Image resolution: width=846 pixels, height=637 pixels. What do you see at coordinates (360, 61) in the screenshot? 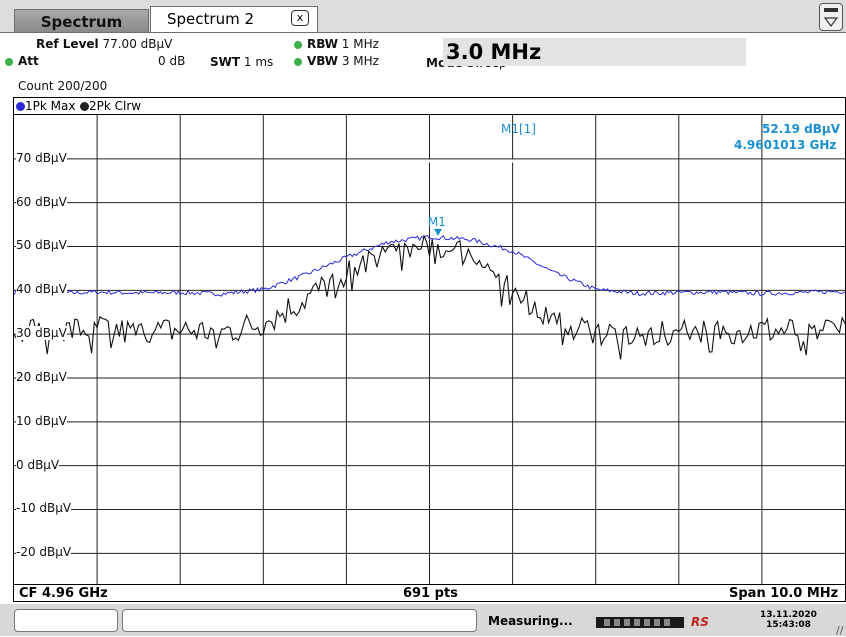
I see `vbw-value: 3 MHz` at bounding box center [360, 61].